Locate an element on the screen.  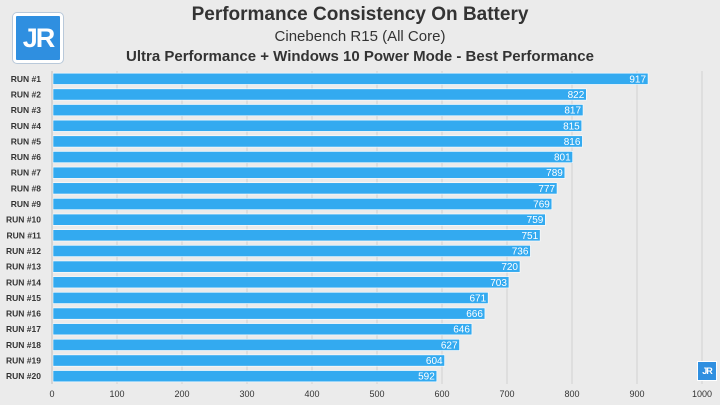
x-tick-label: 900 is located at coordinates (636, 394).